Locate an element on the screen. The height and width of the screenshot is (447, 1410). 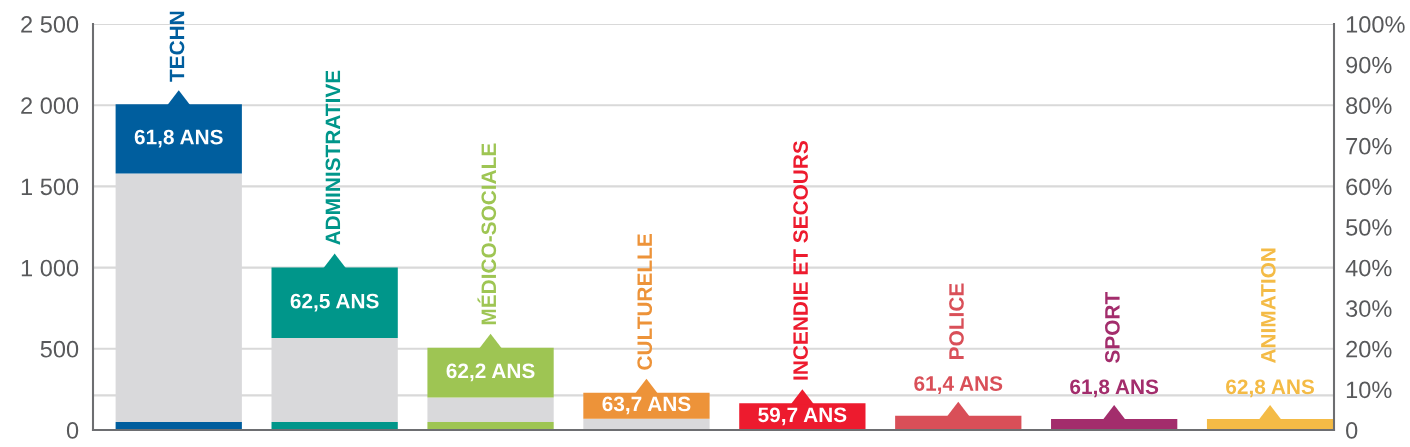
bar is located at coordinates (490, 409).